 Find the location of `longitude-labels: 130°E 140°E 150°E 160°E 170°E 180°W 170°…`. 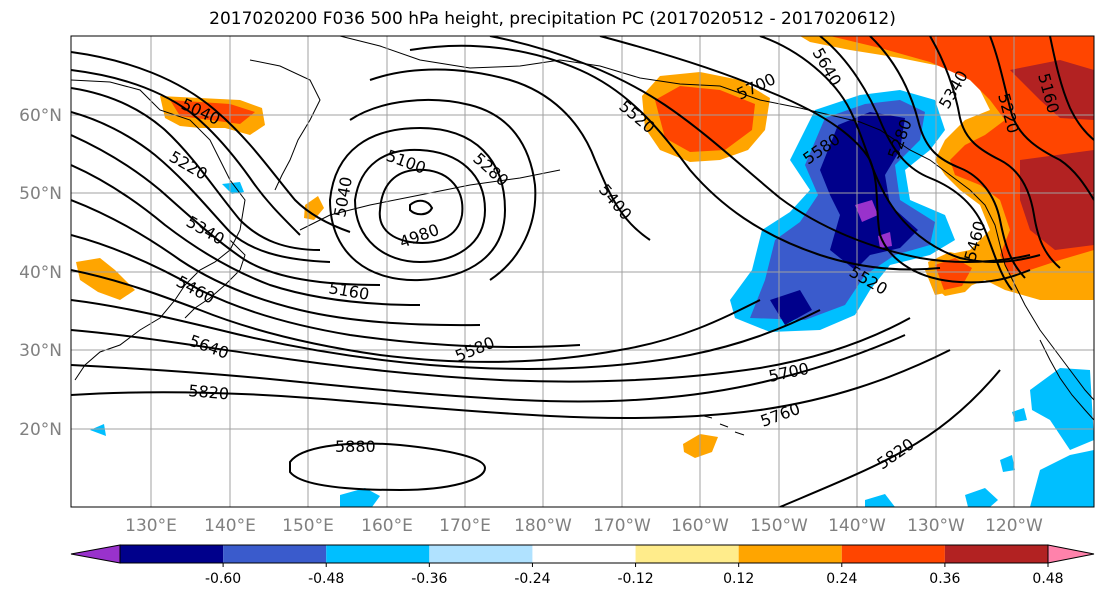

longitude-labels: 130°E 140°E 150°E 160°E 170°E 180°W 170°… is located at coordinates (584, 526).